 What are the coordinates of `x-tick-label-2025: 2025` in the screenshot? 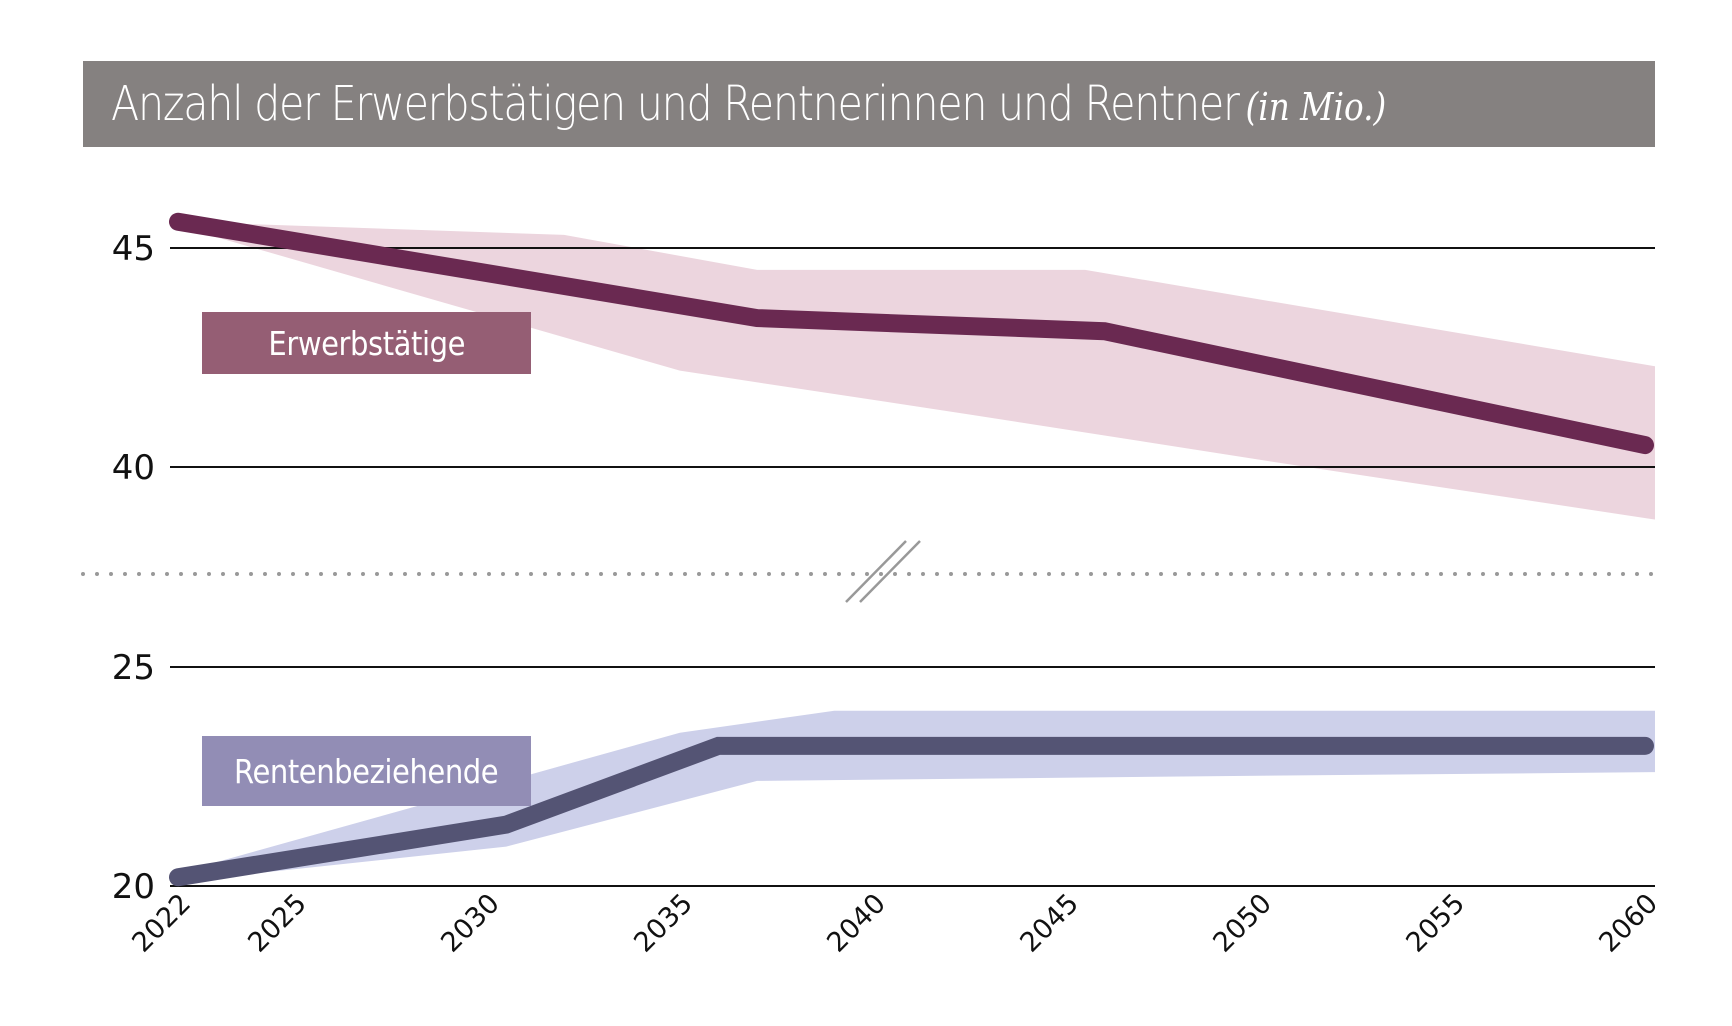 It's located at (277, 923).